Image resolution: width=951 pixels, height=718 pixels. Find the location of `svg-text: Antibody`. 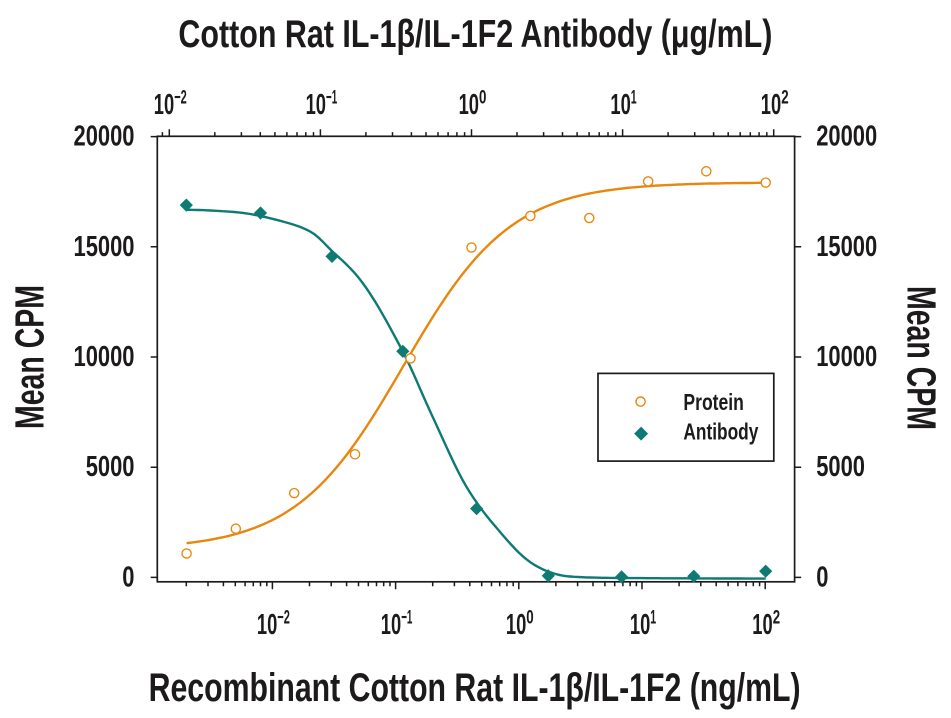

svg-text: Antibody is located at coordinates (720, 432).